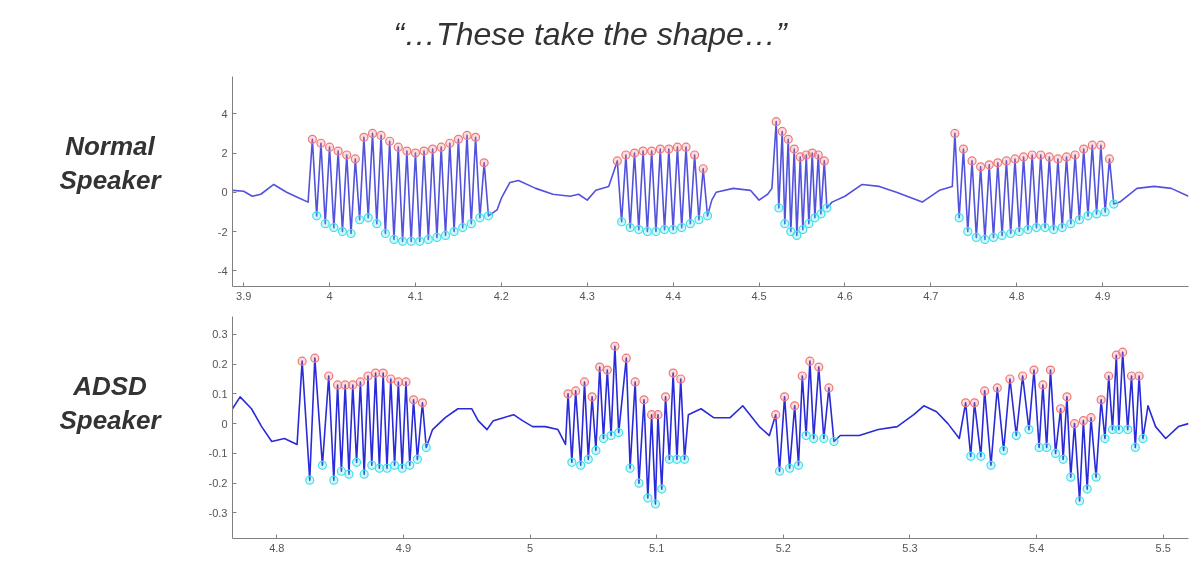 The height and width of the screenshot is (569, 1194). I want to click on chart-title: “…These take the shape…”, so click(590, 34).